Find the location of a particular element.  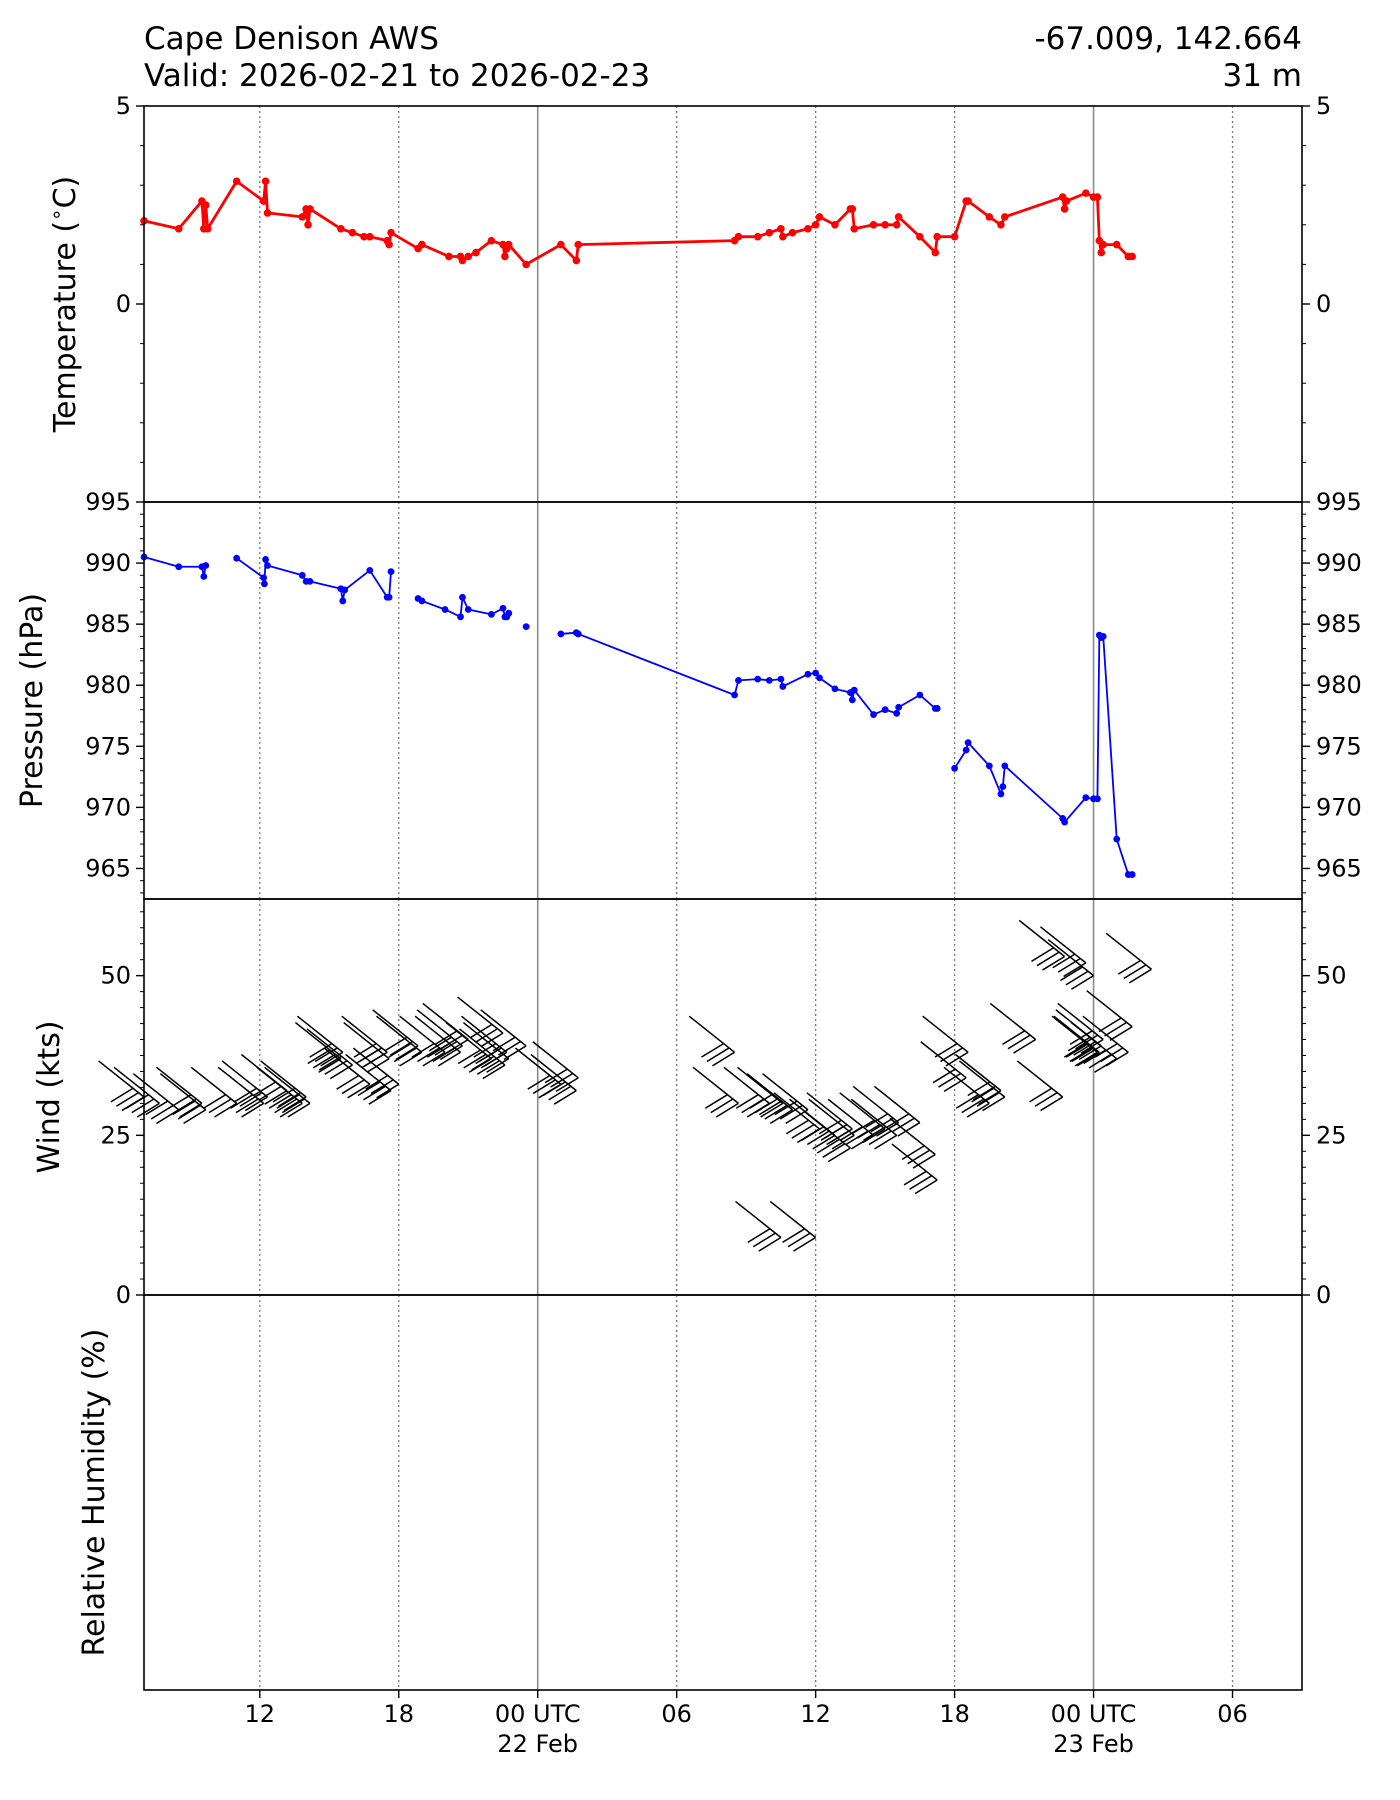

x-tick-label: 12 is located at coordinates (260, 1714).